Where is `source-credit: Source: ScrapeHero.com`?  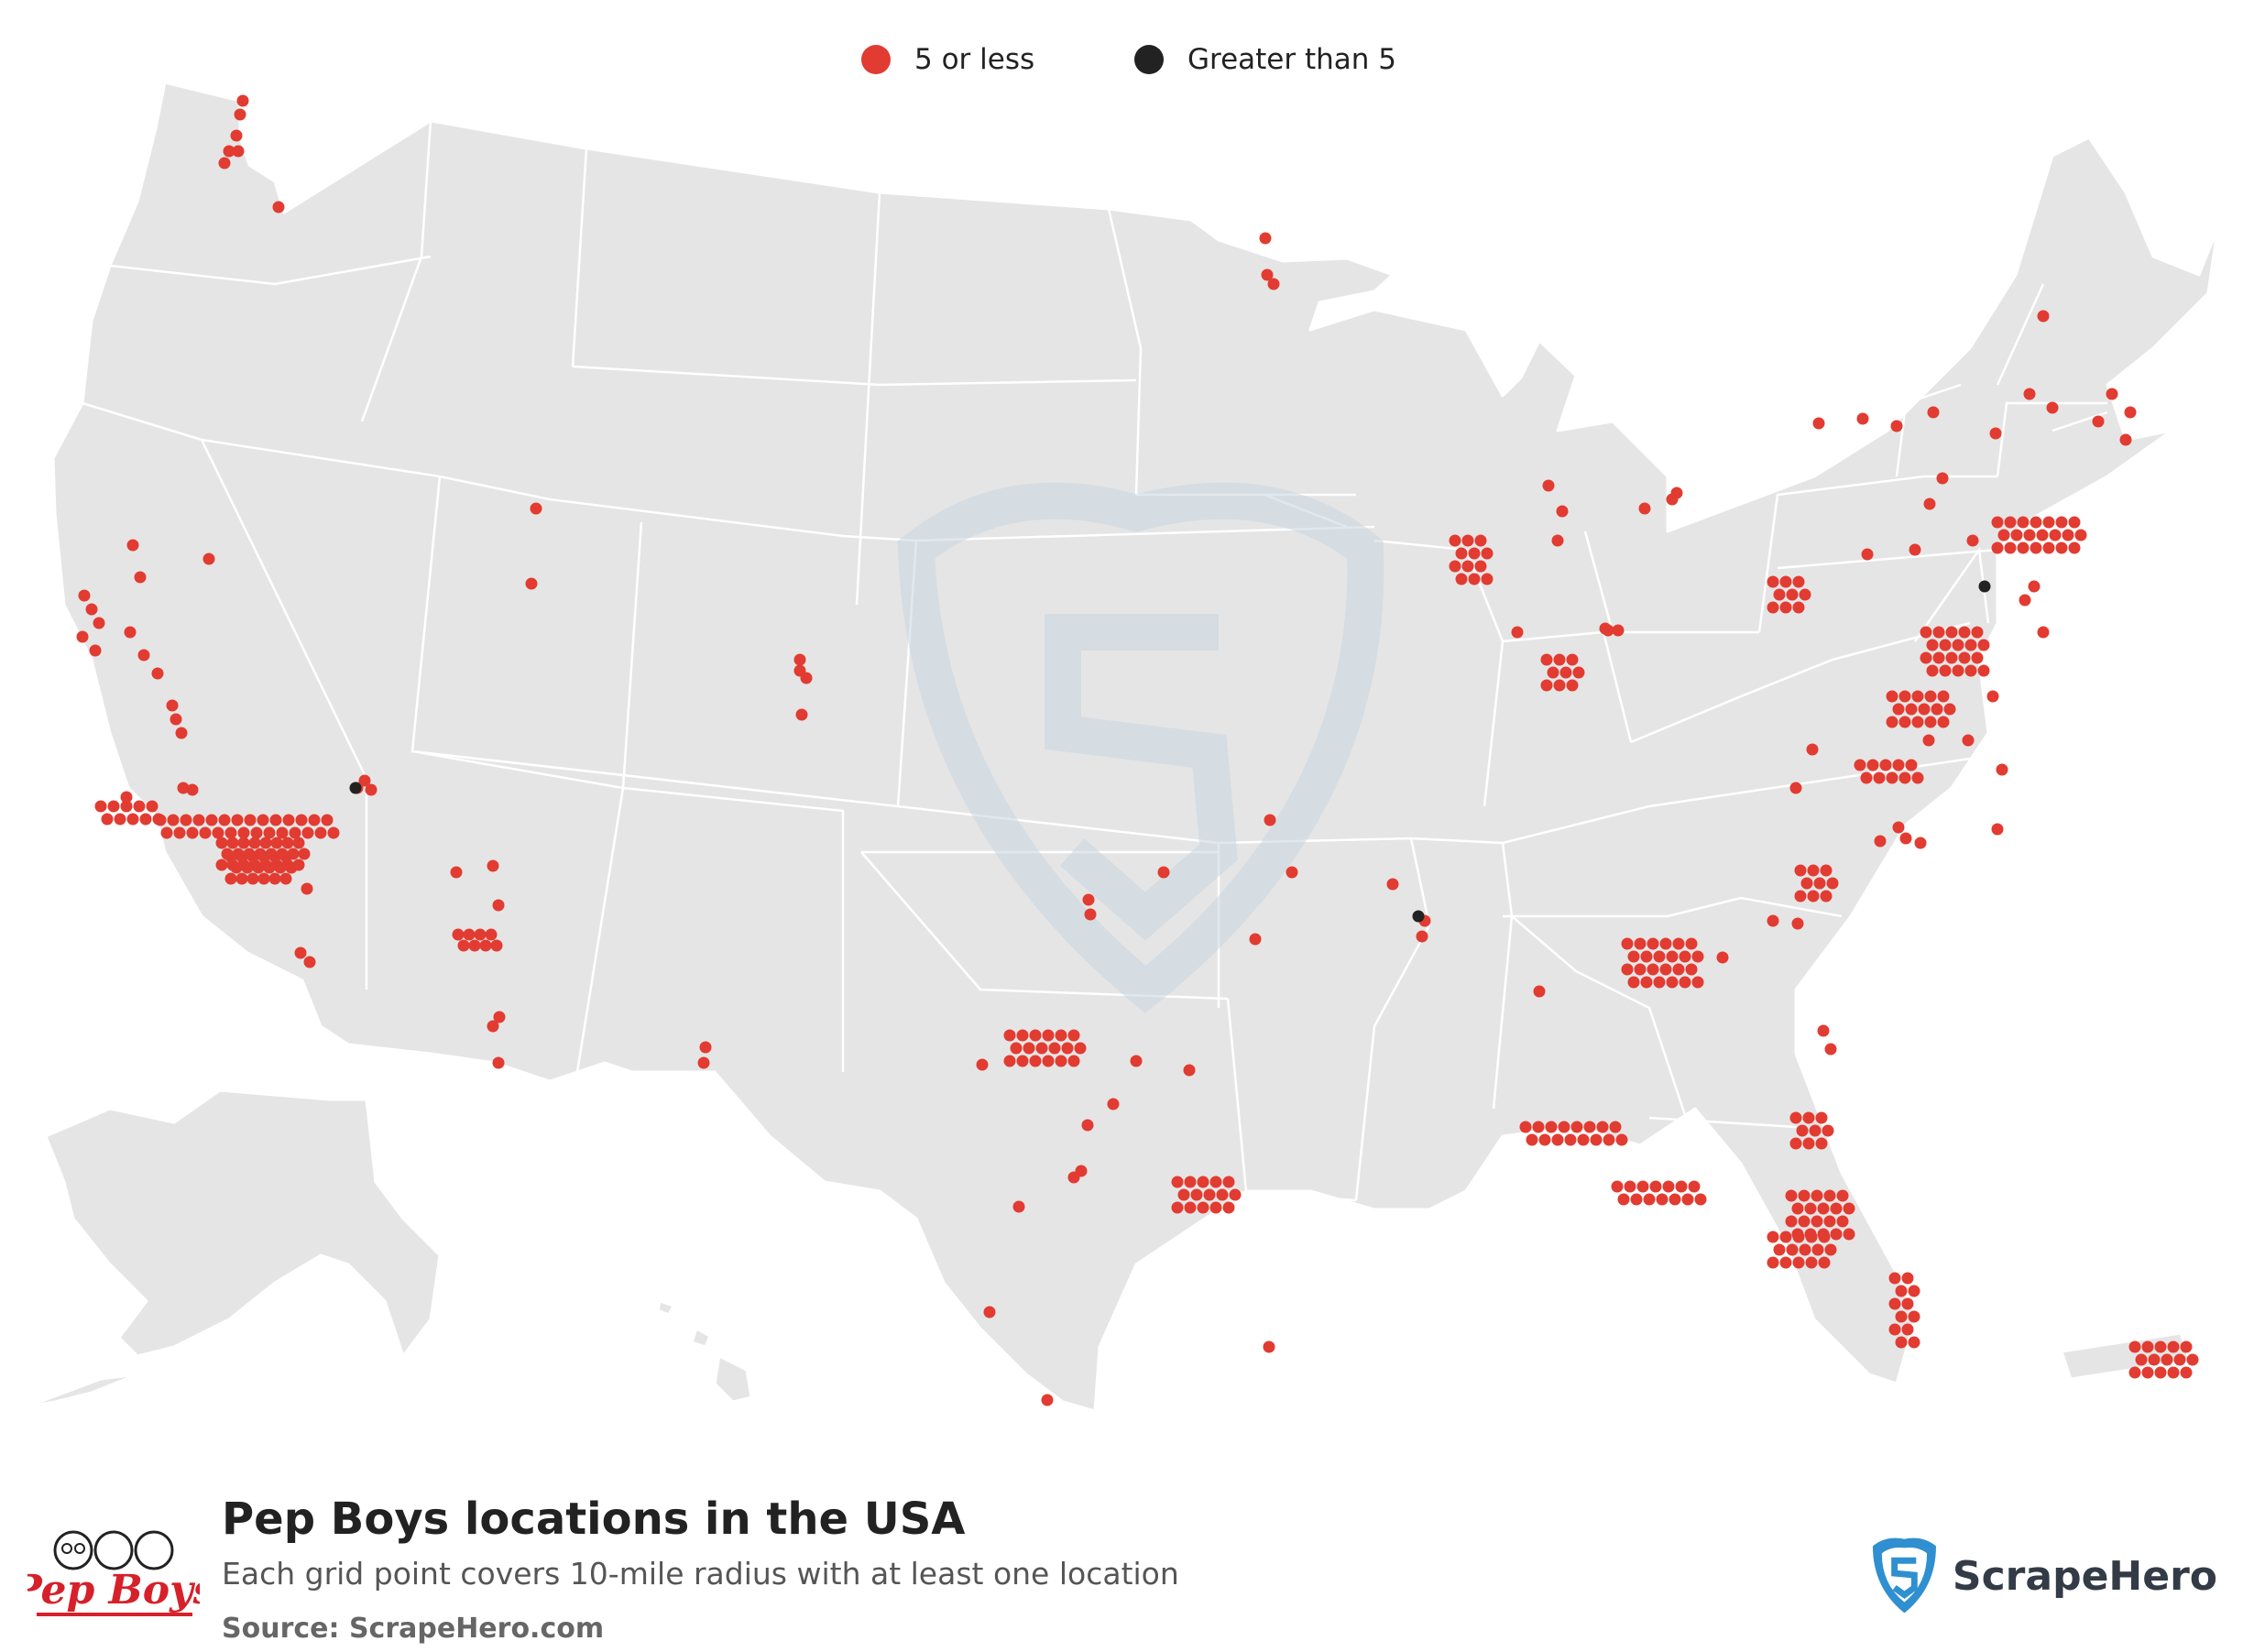 source-credit: Source: ScrapeHero.com is located at coordinates (413, 1629).